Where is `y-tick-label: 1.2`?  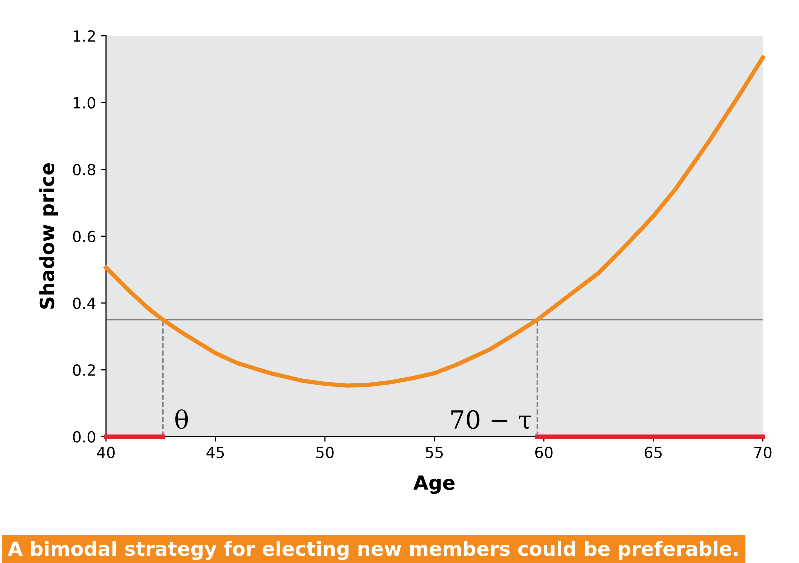 y-tick-label: 1.2 is located at coordinates (85, 36).